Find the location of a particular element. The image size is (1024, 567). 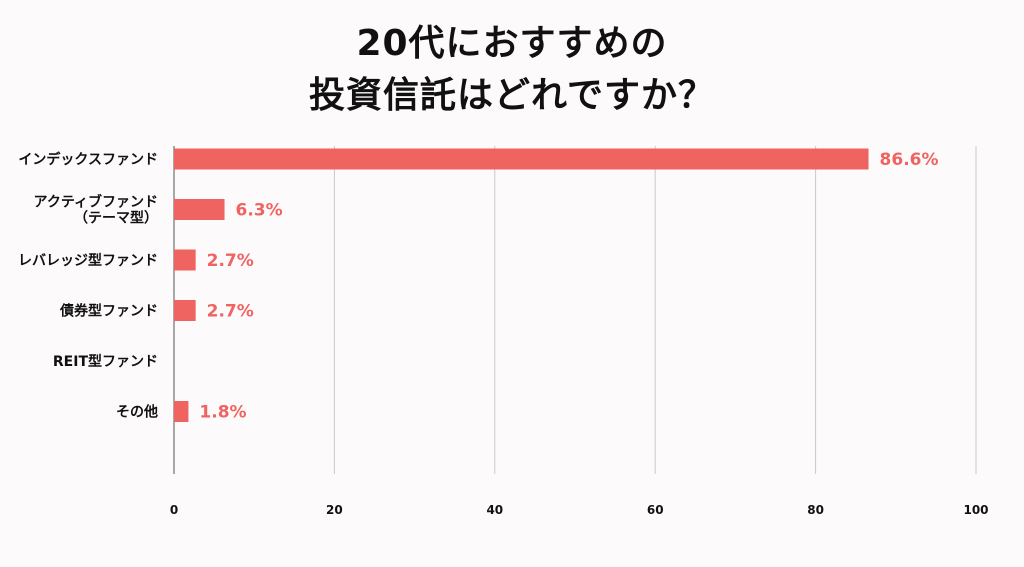

x-tick-label: 0 is located at coordinates (174, 510).